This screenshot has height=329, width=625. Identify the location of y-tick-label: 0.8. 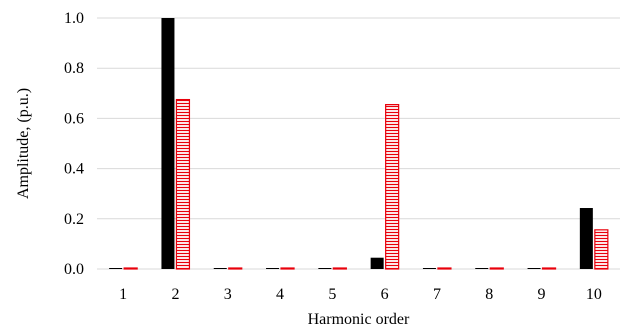
(74, 68).